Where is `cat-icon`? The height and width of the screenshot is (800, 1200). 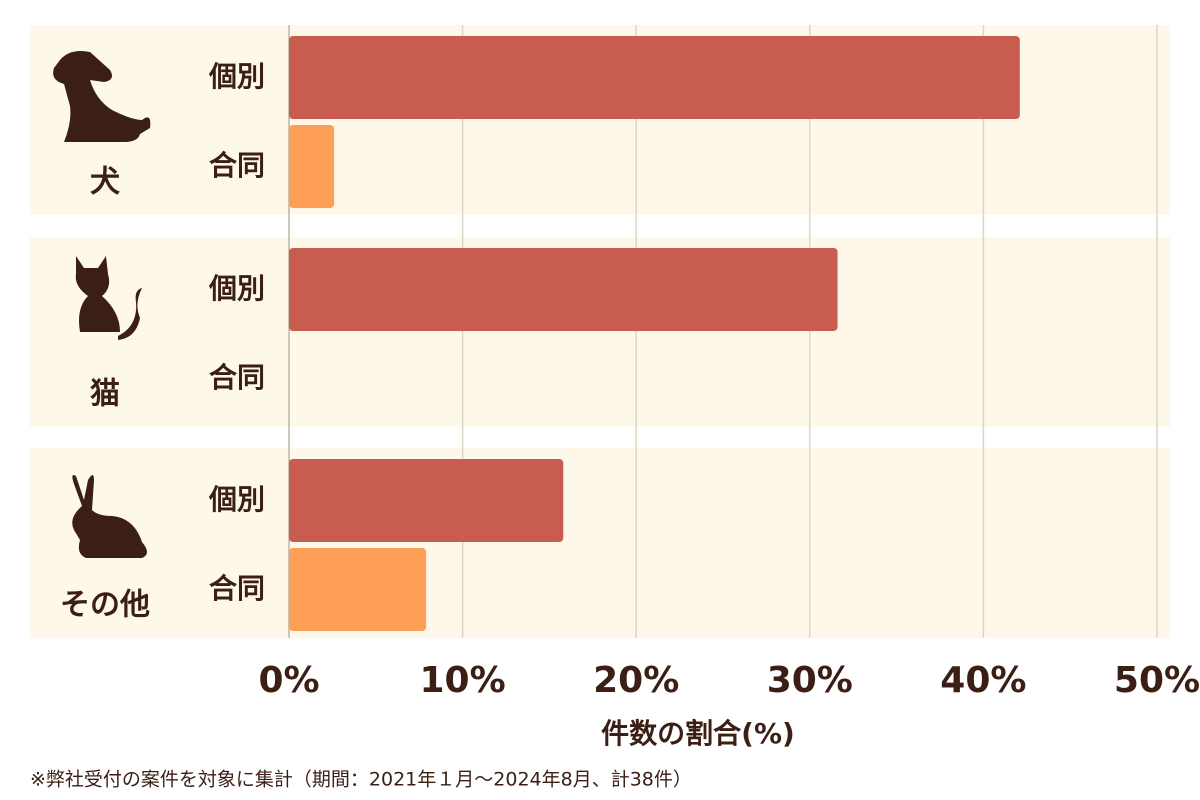 cat-icon is located at coordinates (108, 298).